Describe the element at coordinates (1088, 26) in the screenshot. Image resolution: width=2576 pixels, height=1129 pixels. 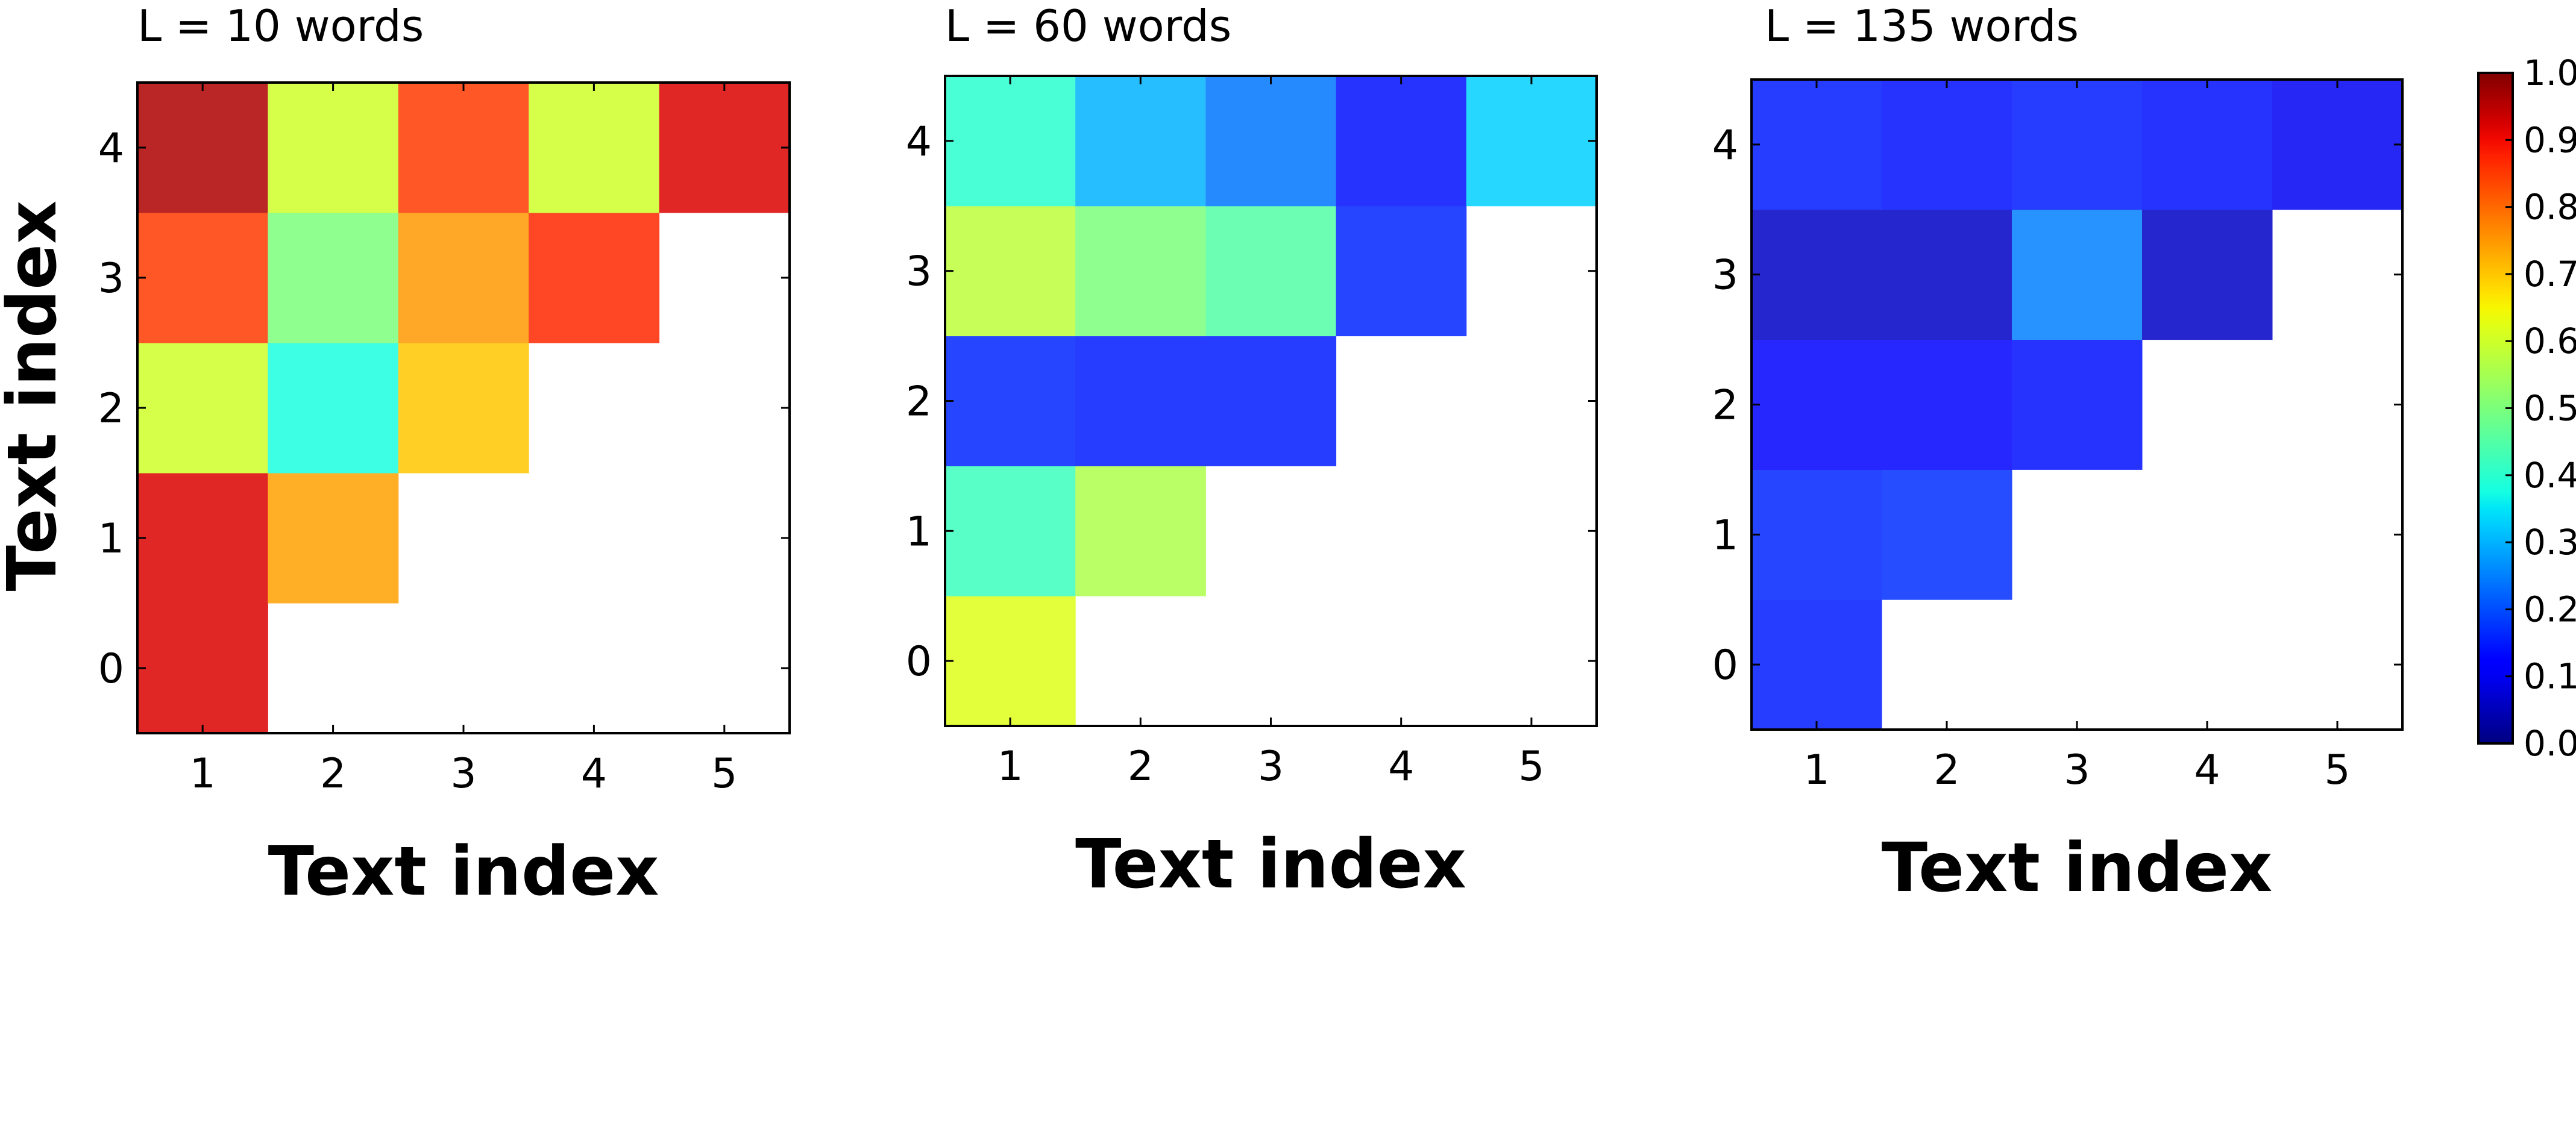
I see `panel-title: L = 60 words` at that location.